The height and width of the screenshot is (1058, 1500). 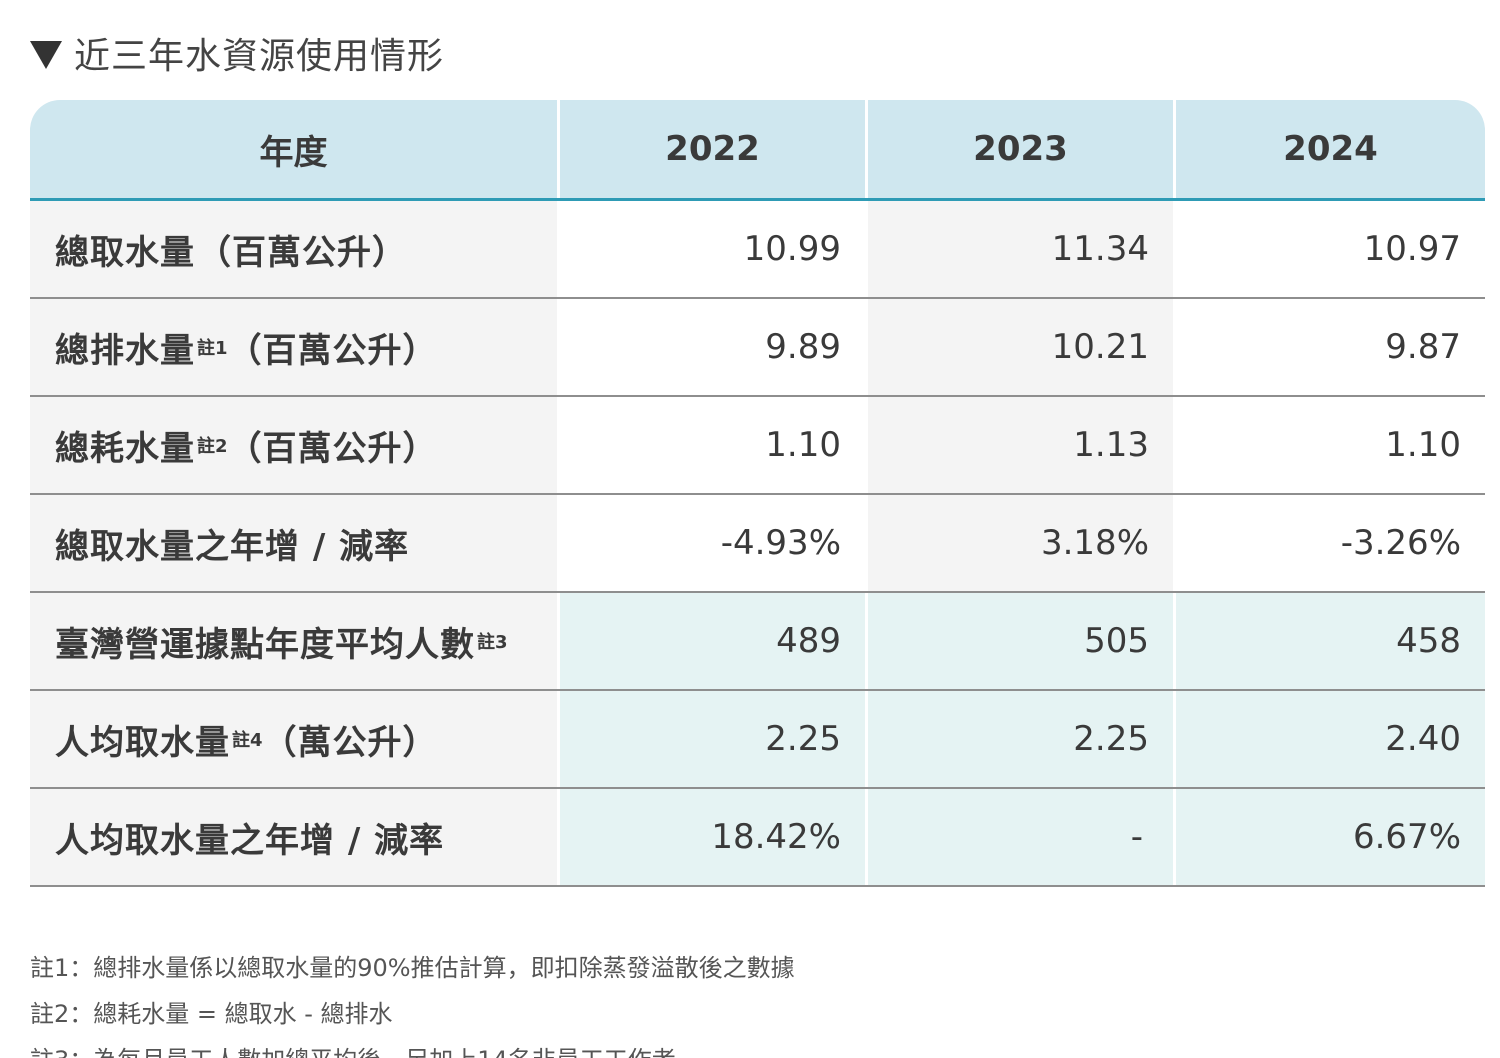 What do you see at coordinates (712, 641) in the screenshot?
I see `cell-2022: 489` at bounding box center [712, 641].